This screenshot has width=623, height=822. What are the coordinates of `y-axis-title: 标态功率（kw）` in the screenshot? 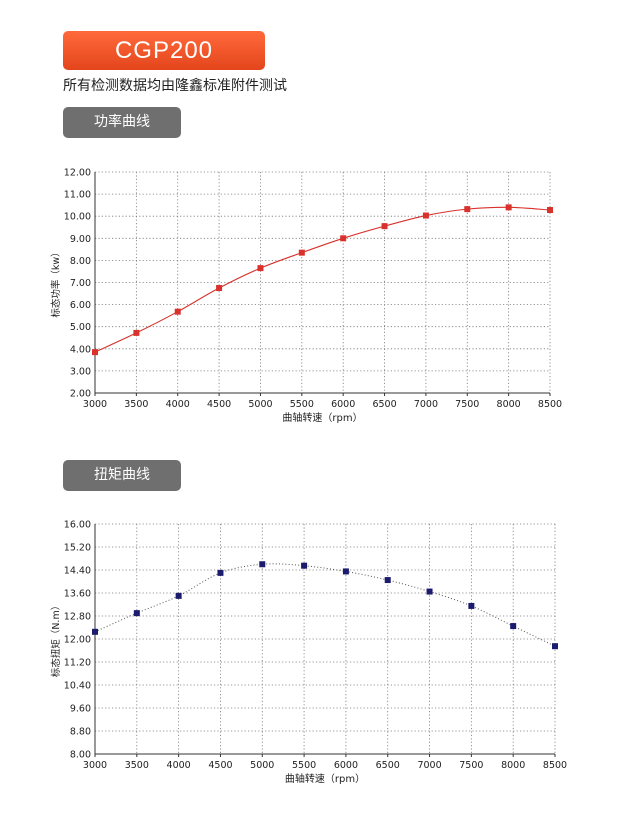 It's located at (56, 282).